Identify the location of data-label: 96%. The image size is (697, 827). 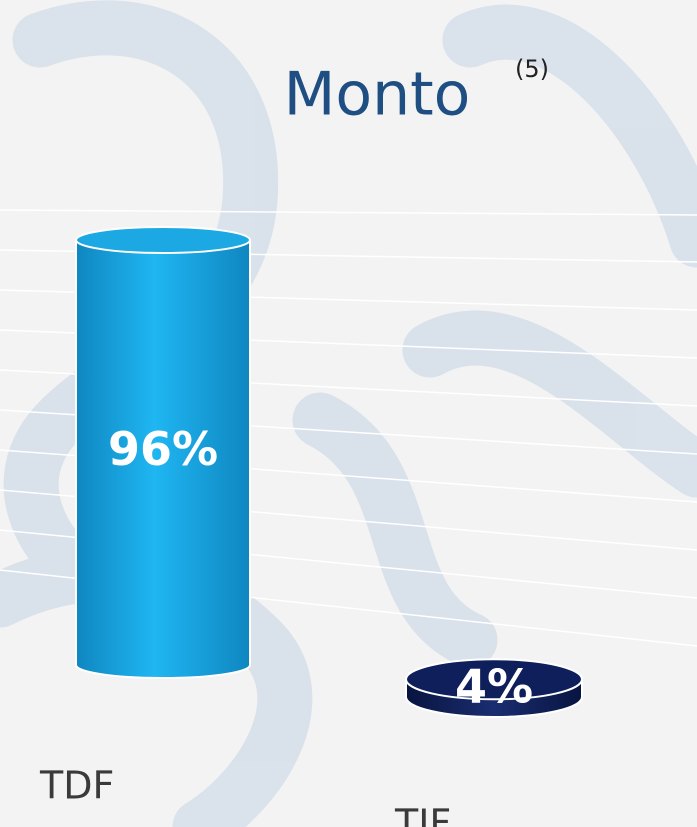
(163, 449).